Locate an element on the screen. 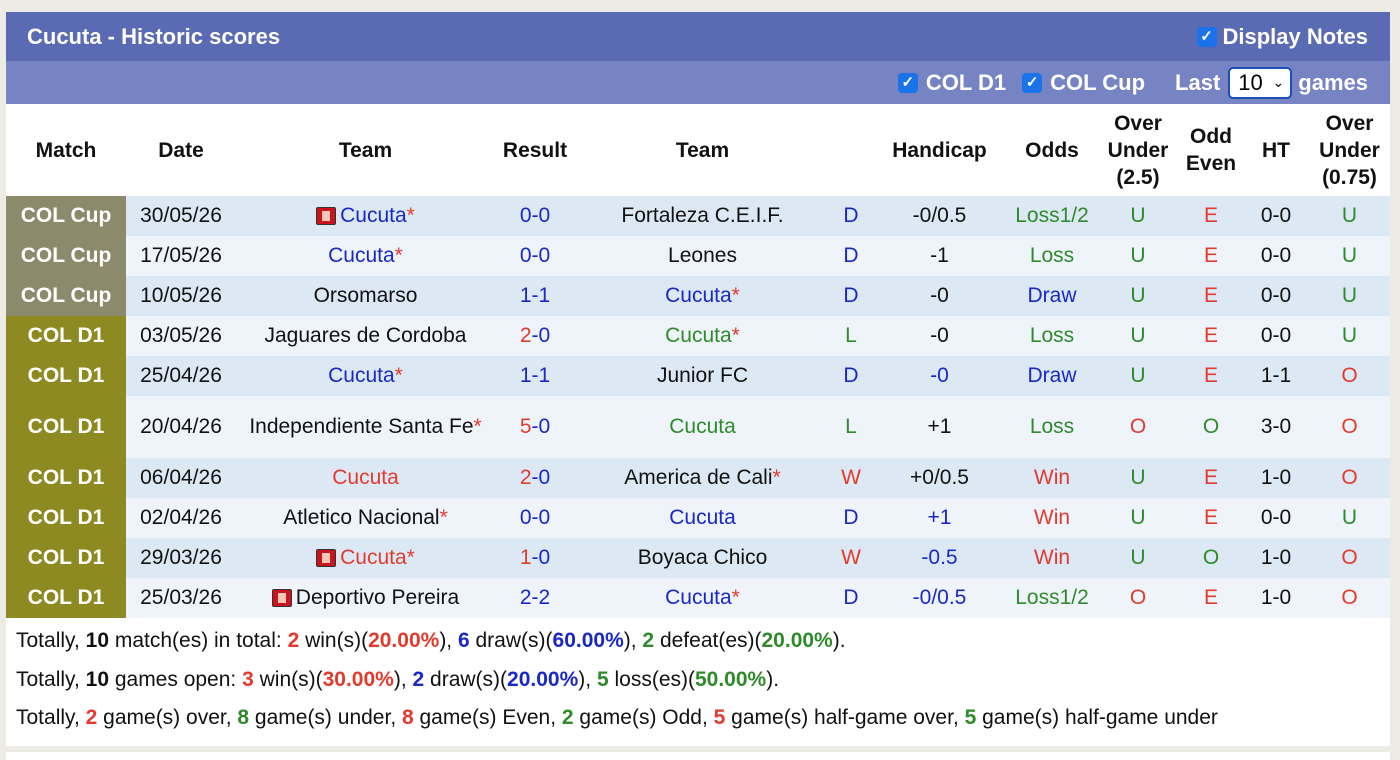 Image resolution: width=1400 pixels, height=760 pixels. away-team-cell: America de Cali* is located at coordinates (702, 478).